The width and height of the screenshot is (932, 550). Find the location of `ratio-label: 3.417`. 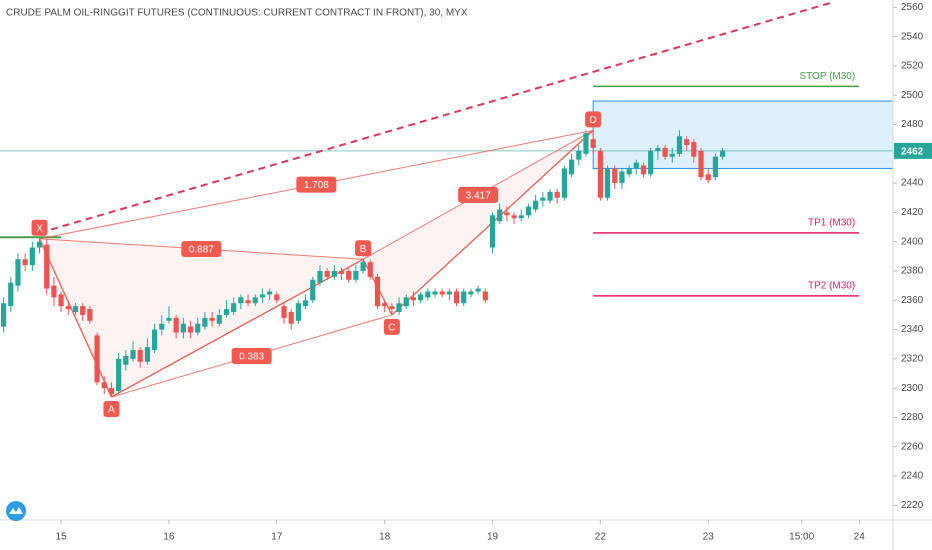

ratio-label: 3.417 is located at coordinates (478, 195).